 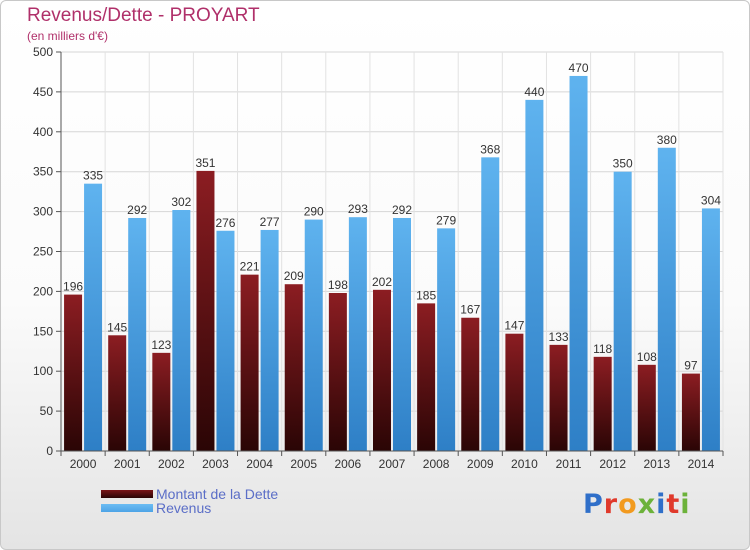 I want to click on x-tick-label: 2011, so click(x=569, y=464).